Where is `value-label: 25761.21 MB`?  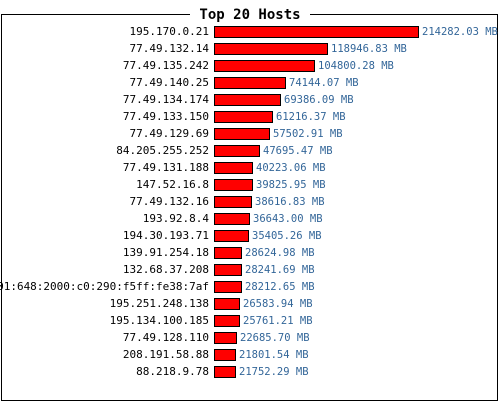
value-label: 25761.21 MB is located at coordinates (278, 321).